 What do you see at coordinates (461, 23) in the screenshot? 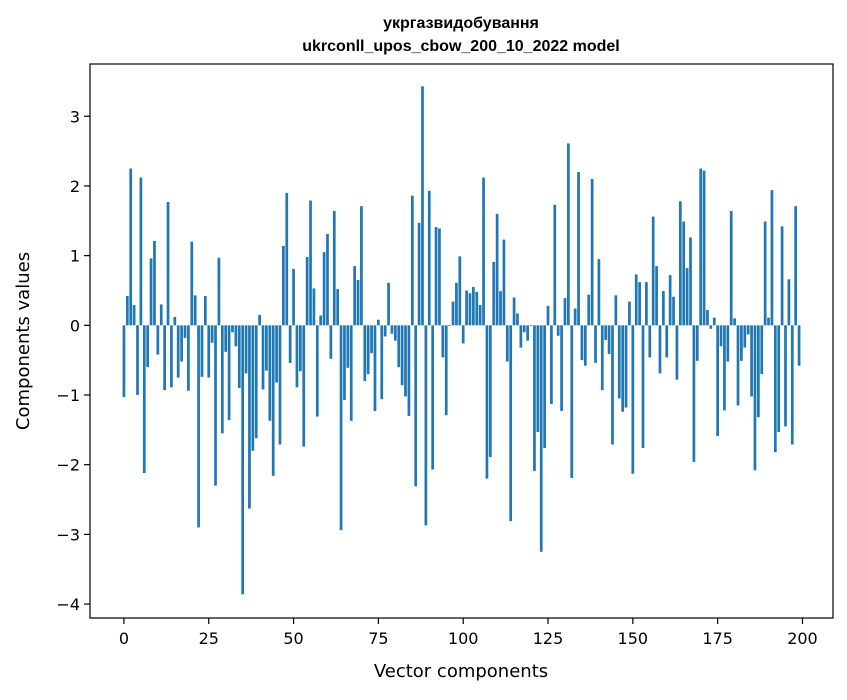
I see `chart-title: укргазвидобування` at bounding box center [461, 23].